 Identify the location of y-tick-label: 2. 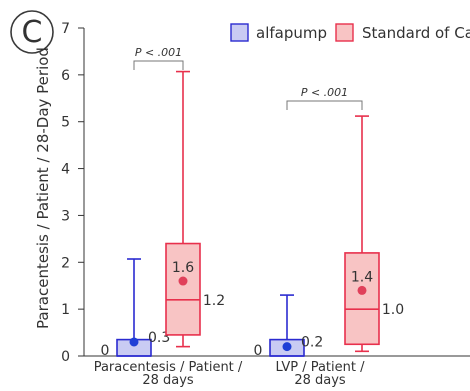
(65, 263).